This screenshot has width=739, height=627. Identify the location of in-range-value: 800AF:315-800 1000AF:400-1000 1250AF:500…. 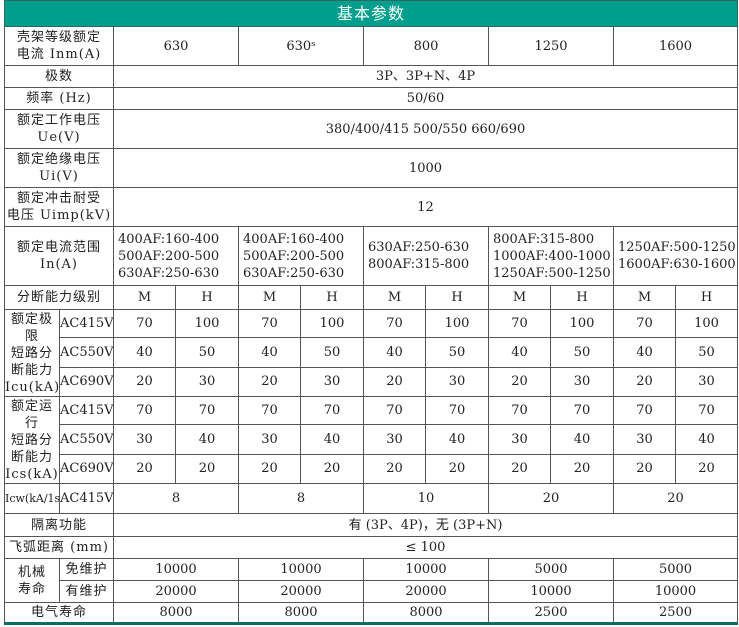
(551, 256).